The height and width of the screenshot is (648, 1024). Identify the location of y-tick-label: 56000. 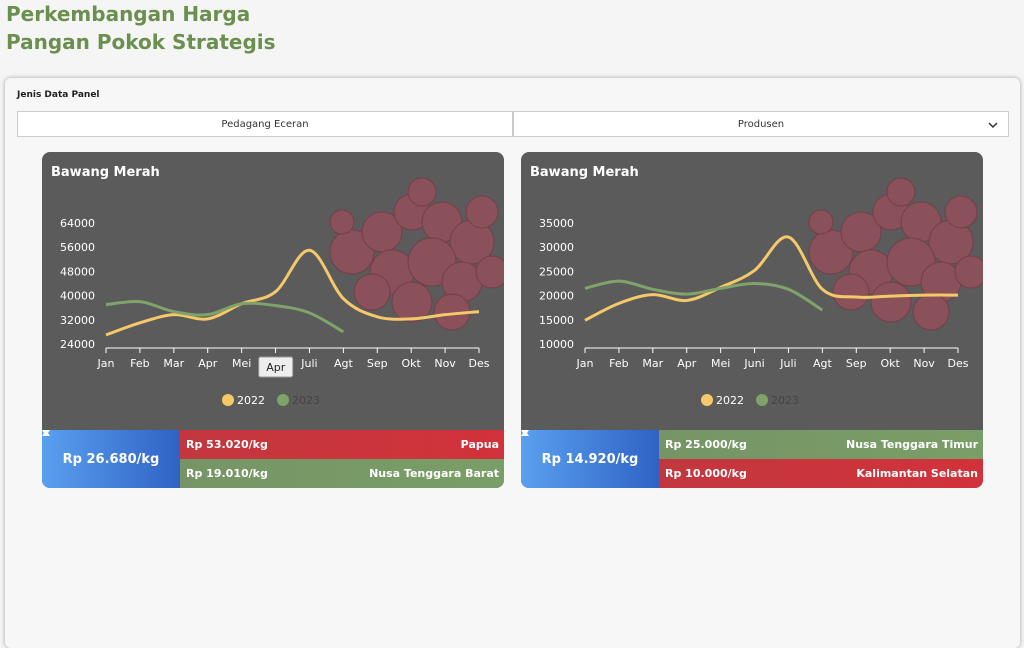
(77, 247).